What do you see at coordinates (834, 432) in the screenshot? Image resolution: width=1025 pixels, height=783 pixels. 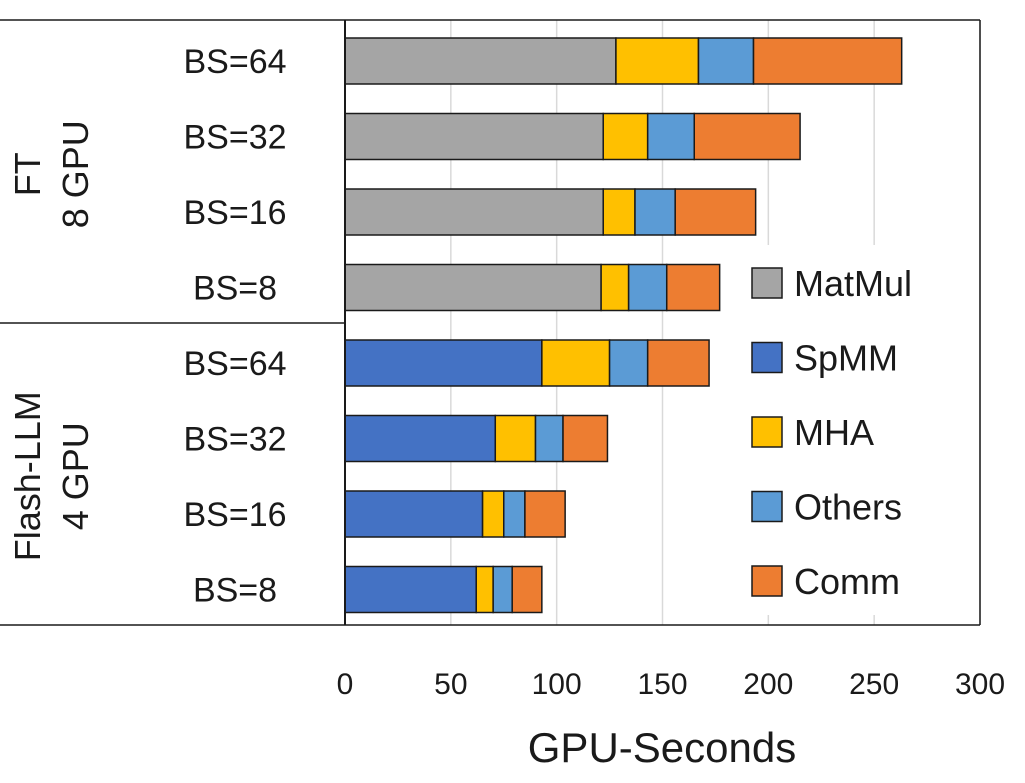 I see `legend-label: MHA` at bounding box center [834, 432].